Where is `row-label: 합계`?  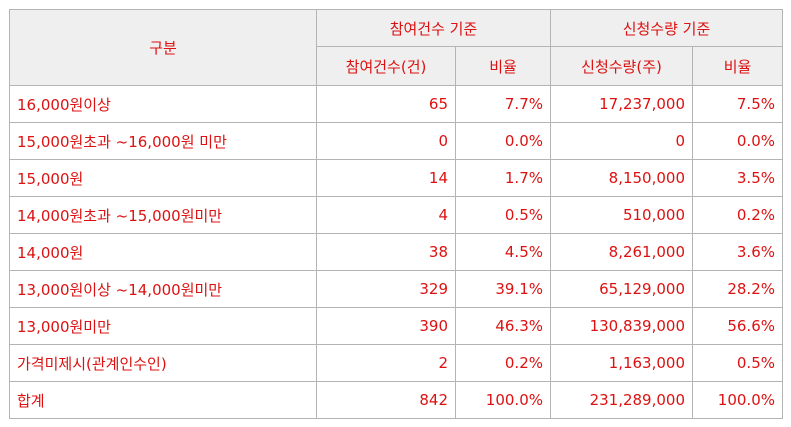 row-label: 합계 is located at coordinates (163, 400).